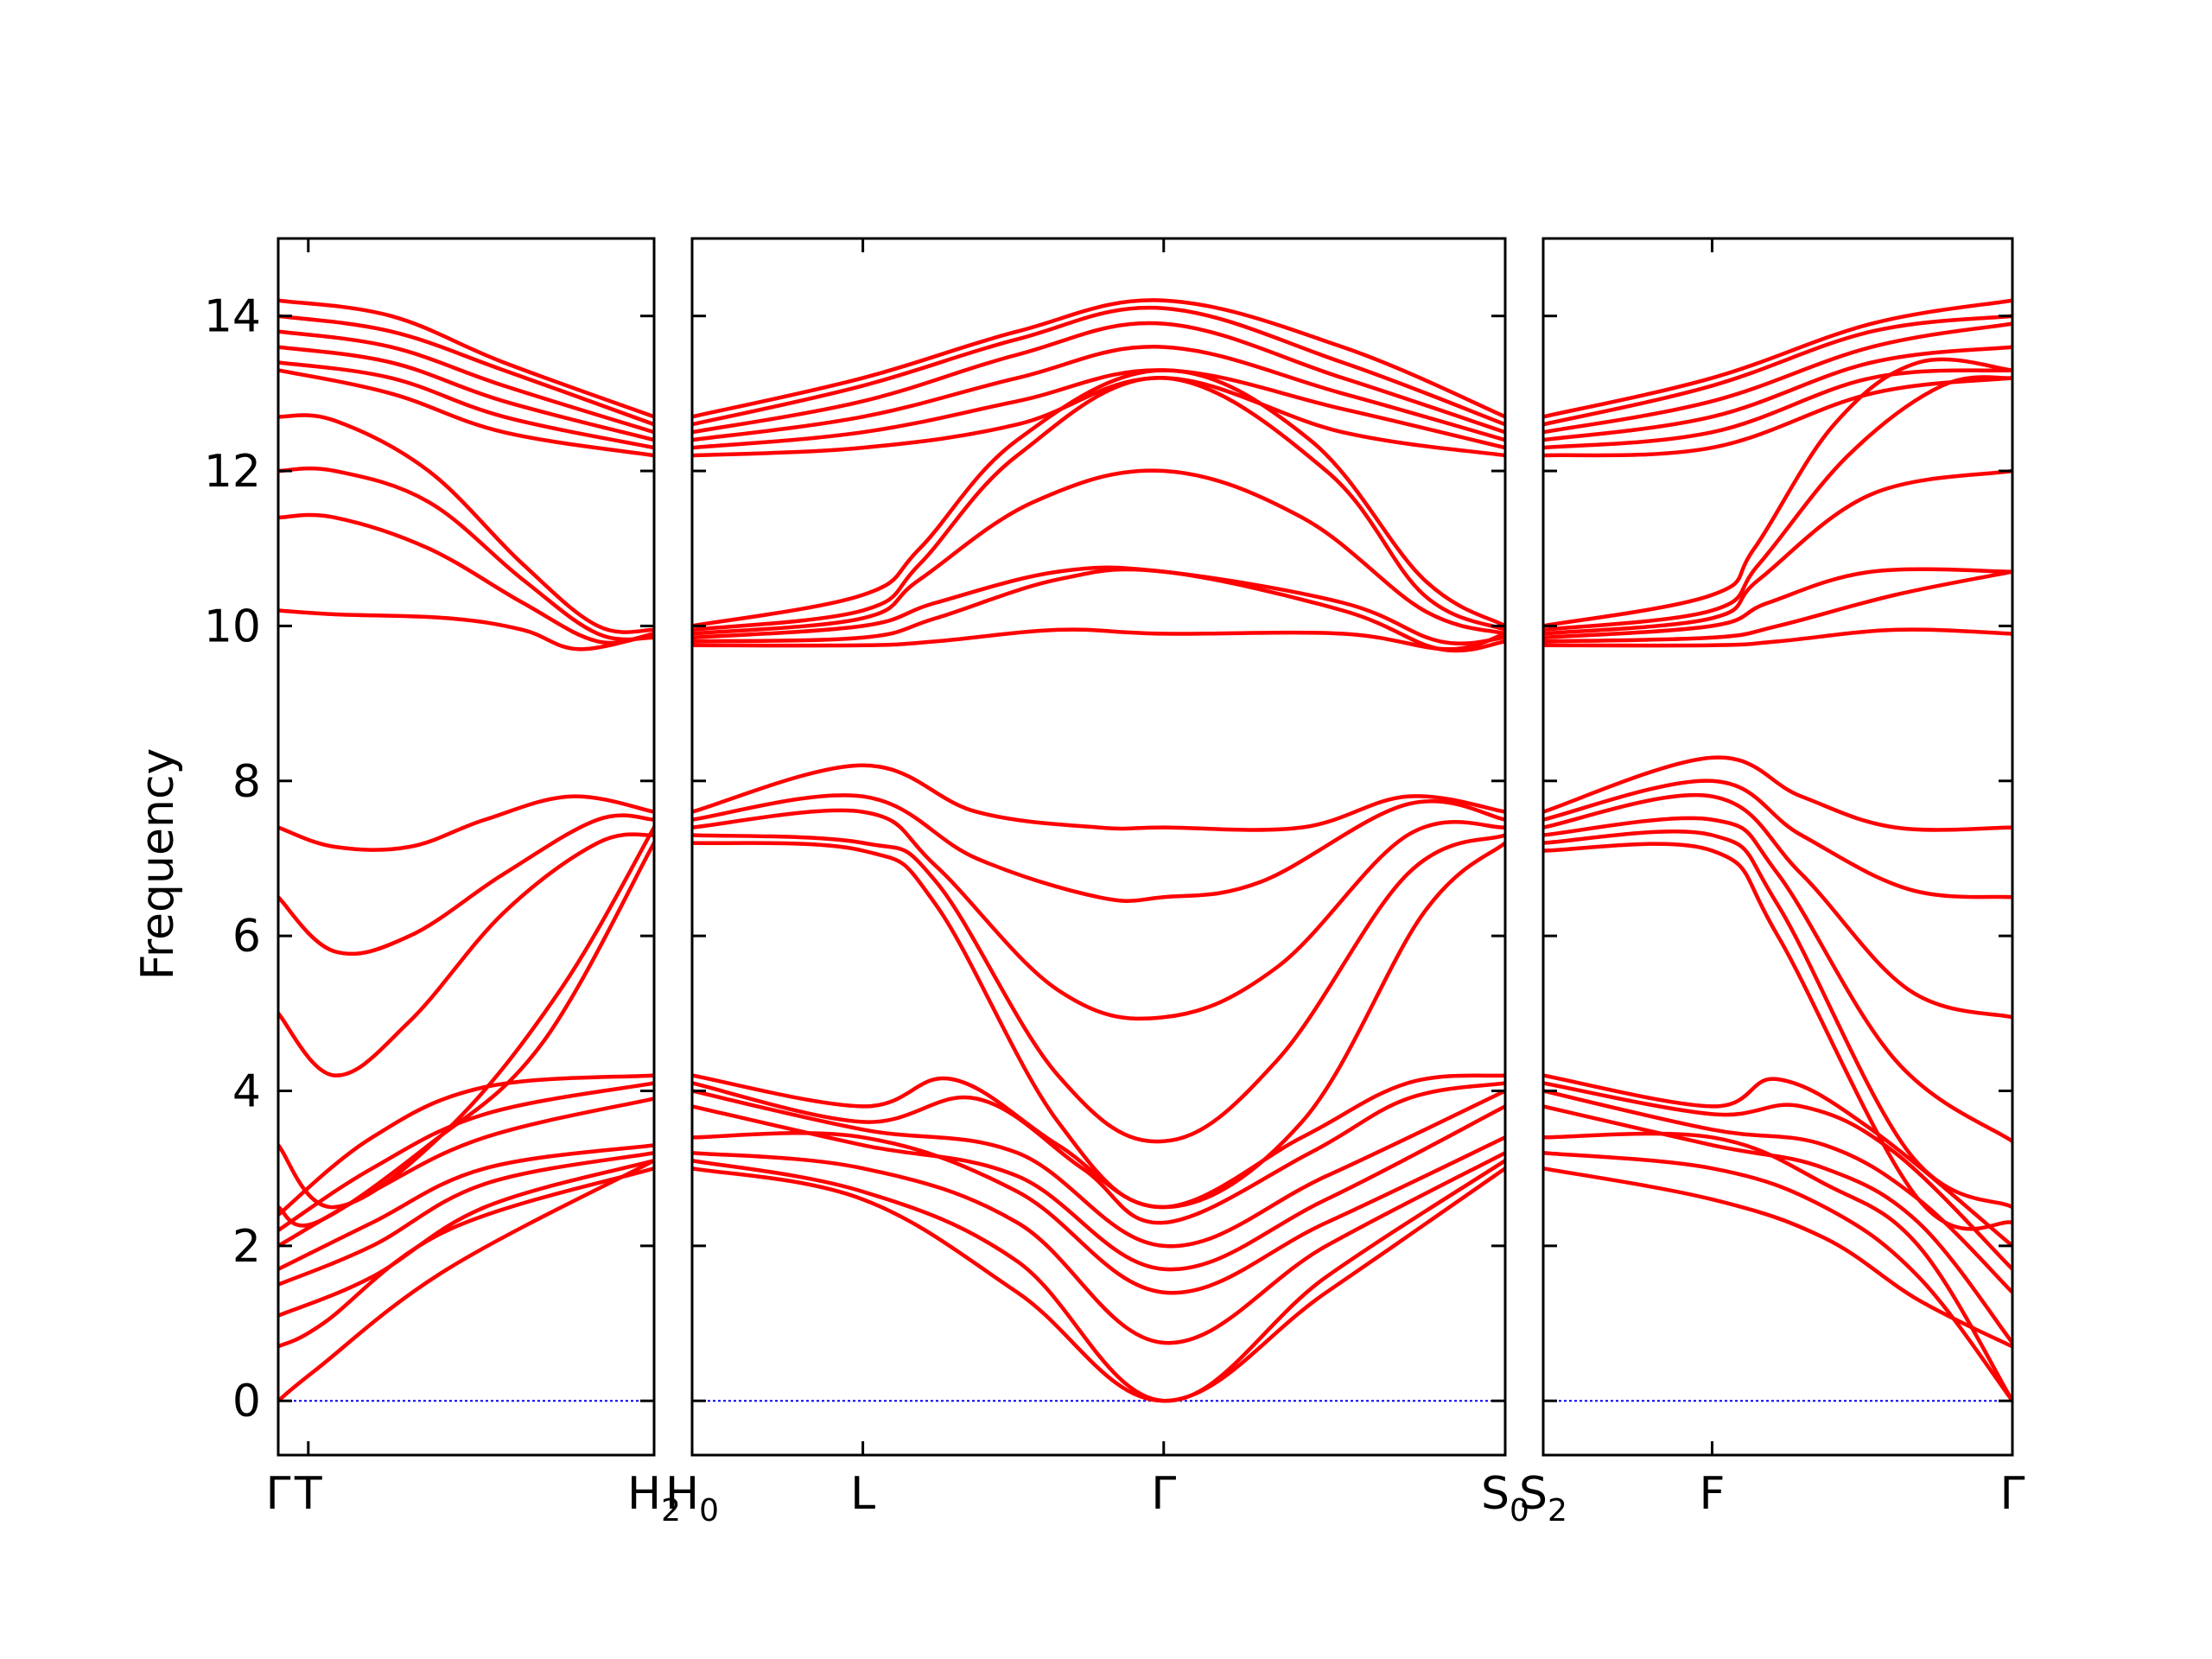 This screenshot has width=2212, height=1659. Describe the element at coordinates (158, 864) in the screenshot. I see `y-axis-label: Frequency` at that location.